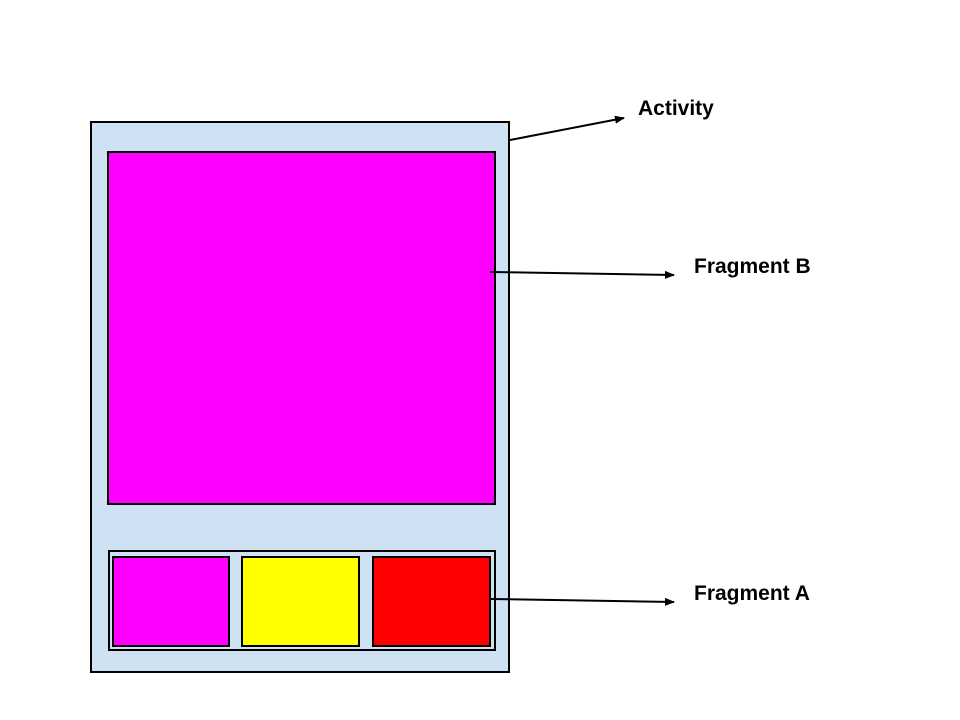 The image size is (960, 720). What do you see at coordinates (676, 108) in the screenshot?
I see `activity-label: Activity` at bounding box center [676, 108].